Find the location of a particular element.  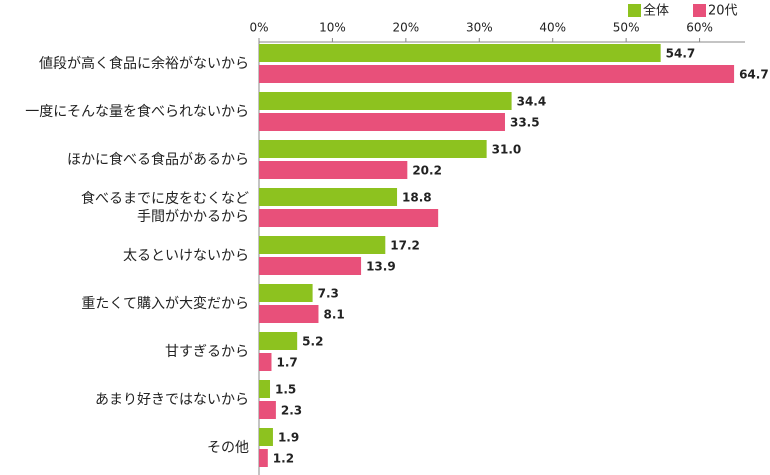

value-label: 54.7 is located at coordinates (681, 54).